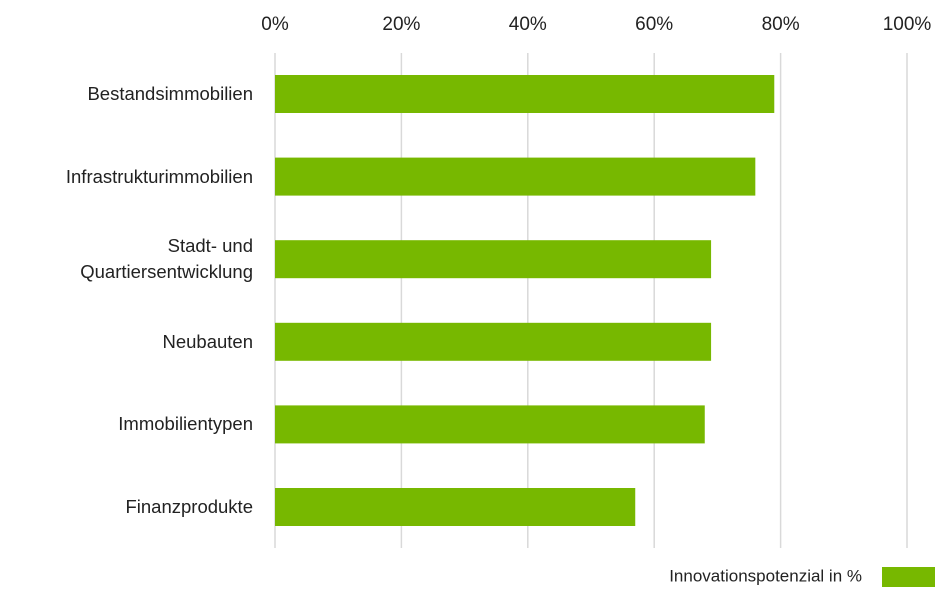 This screenshot has width=938, height=590. Describe the element at coordinates (275, 24) in the screenshot. I see `x-tick-label: 0%` at that location.